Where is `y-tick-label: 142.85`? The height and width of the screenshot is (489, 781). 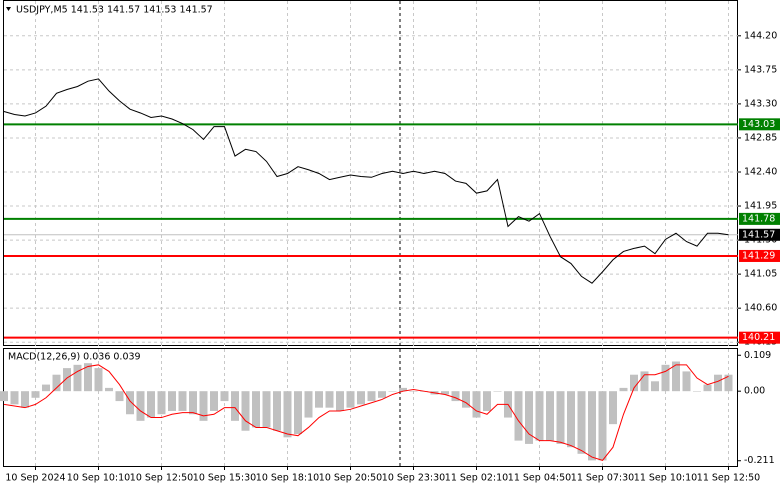
y-tick-label: 142.85 is located at coordinates (760, 137).